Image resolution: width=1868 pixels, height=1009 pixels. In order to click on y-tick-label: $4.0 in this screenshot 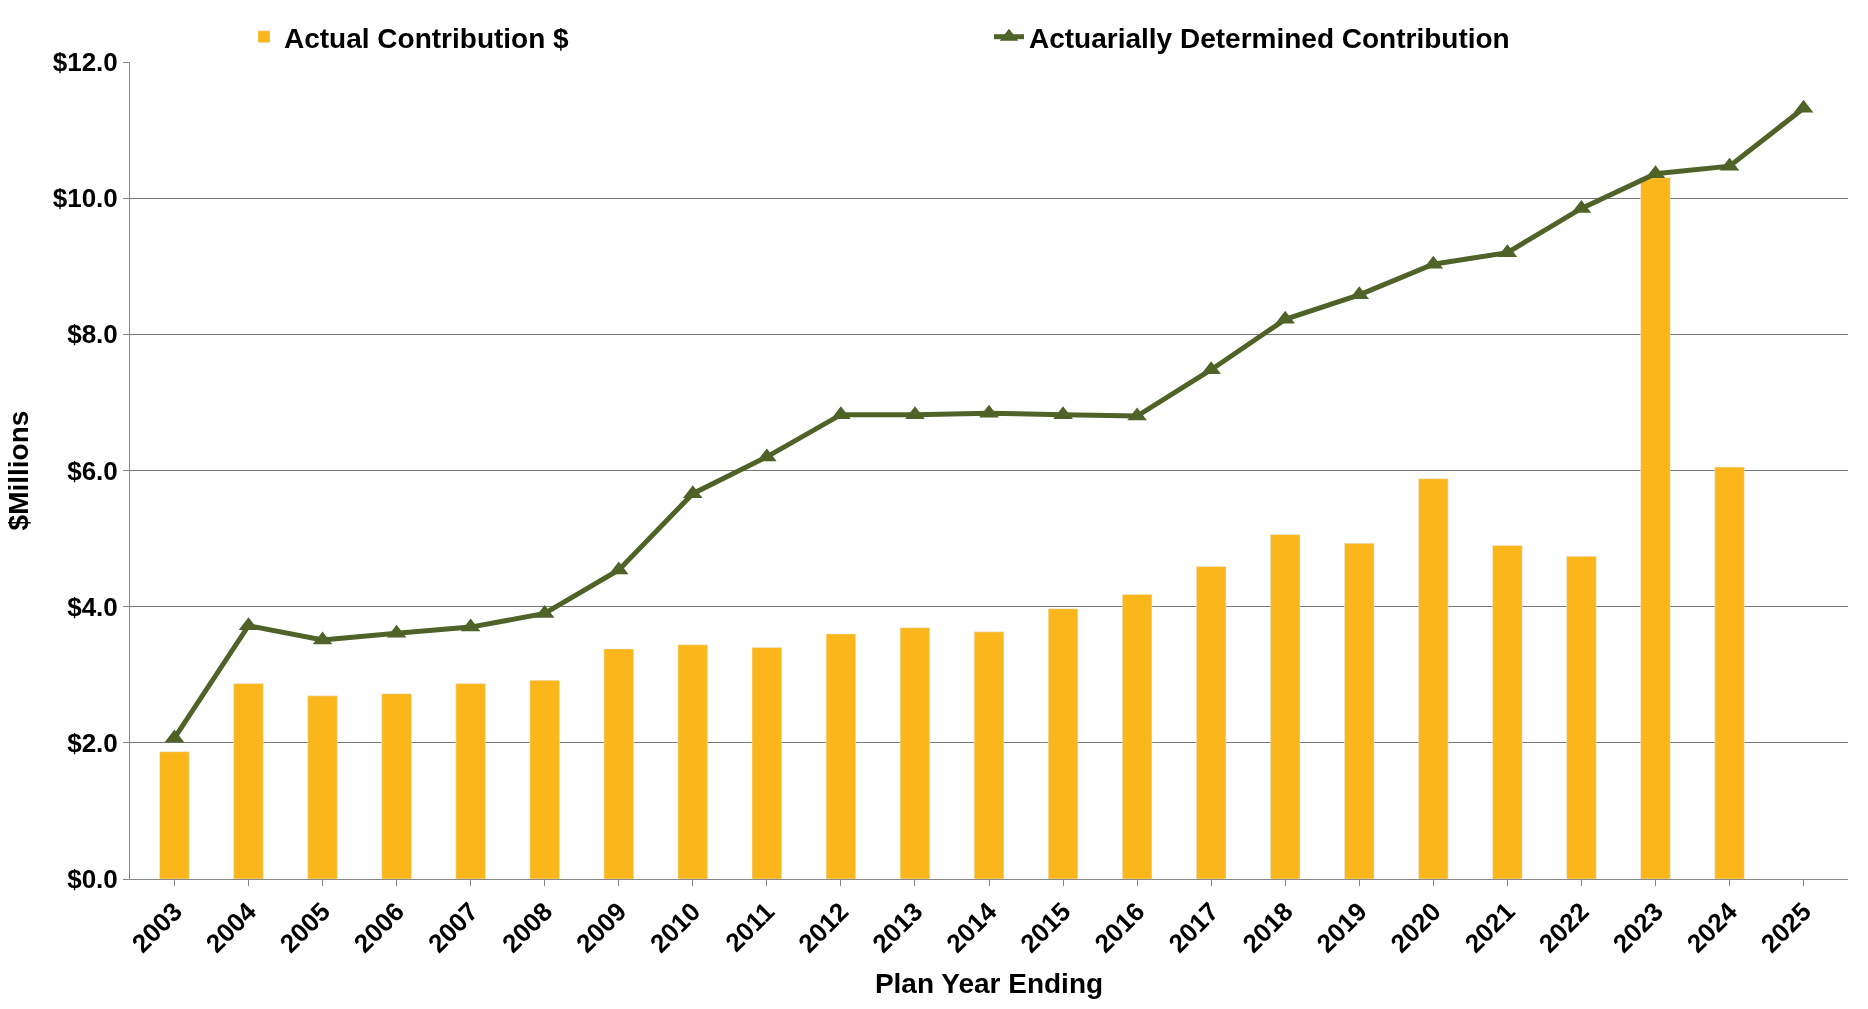, I will do `click(92, 606)`.